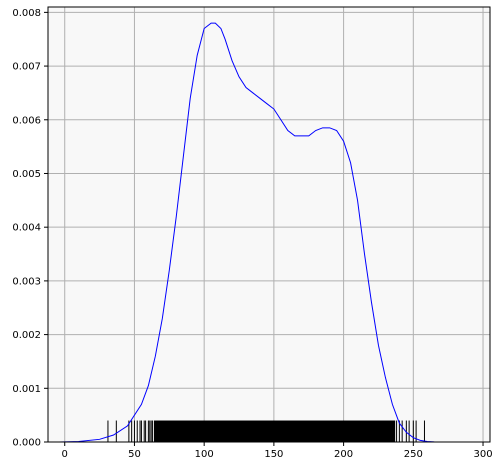 The height and width of the screenshot is (466, 496). What do you see at coordinates (204, 454) in the screenshot?
I see `x-tick-label: 100` at bounding box center [204, 454].